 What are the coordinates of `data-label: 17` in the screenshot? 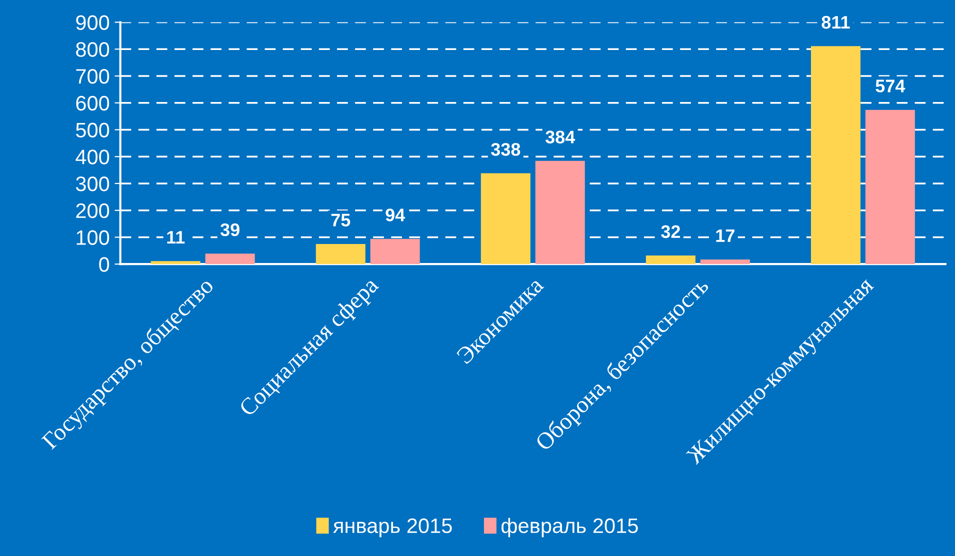 It's located at (725, 235).